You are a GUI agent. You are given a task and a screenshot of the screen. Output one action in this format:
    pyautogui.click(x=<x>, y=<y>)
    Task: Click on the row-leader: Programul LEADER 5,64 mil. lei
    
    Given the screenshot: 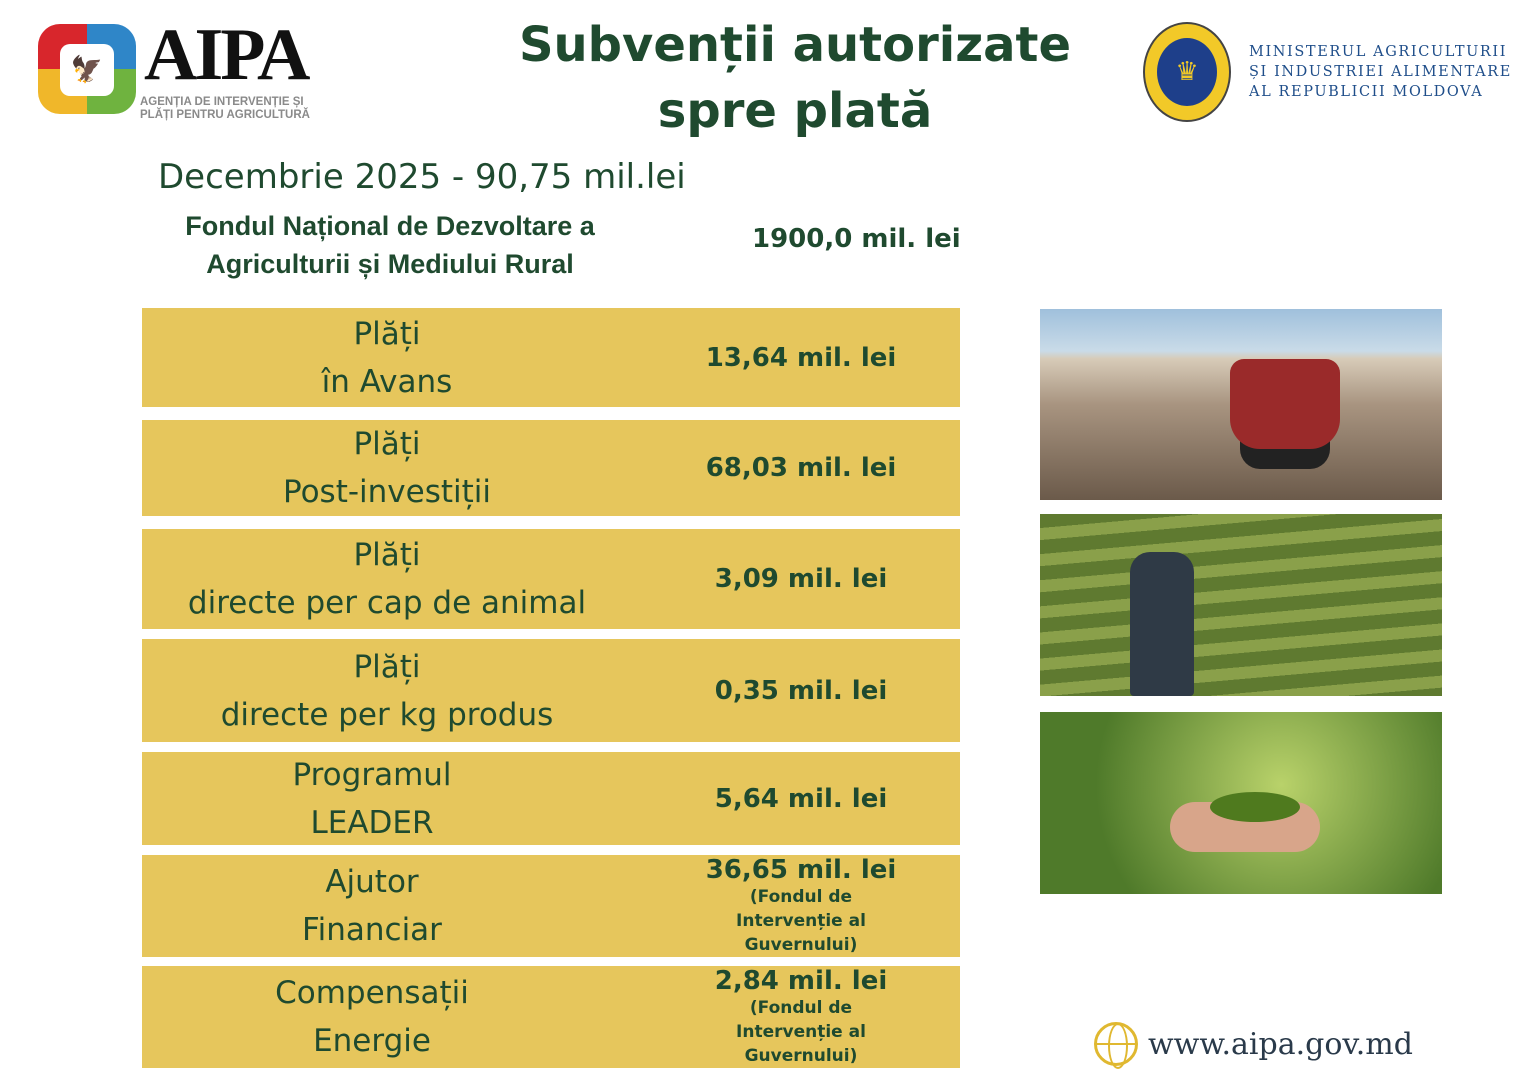 What is the action you would take?
    pyautogui.click(x=551, y=798)
    